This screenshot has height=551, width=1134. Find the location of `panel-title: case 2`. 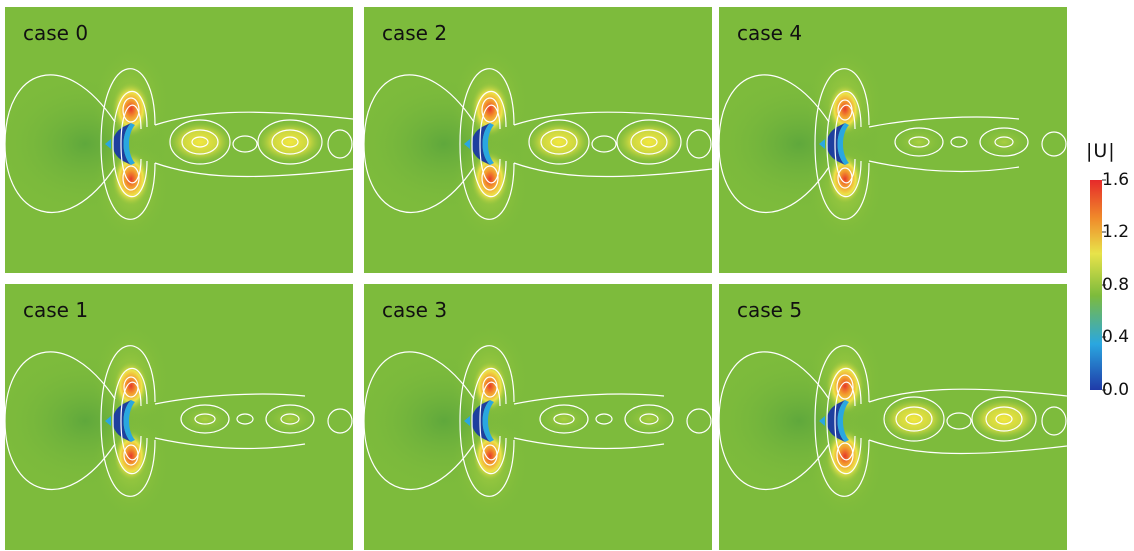

panel-title: case 2 is located at coordinates (415, 33).